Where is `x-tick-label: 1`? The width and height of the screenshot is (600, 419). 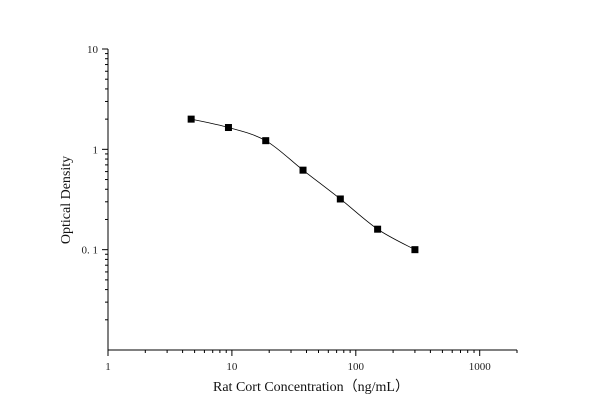
x-tick-label: 1 is located at coordinates (108, 367).